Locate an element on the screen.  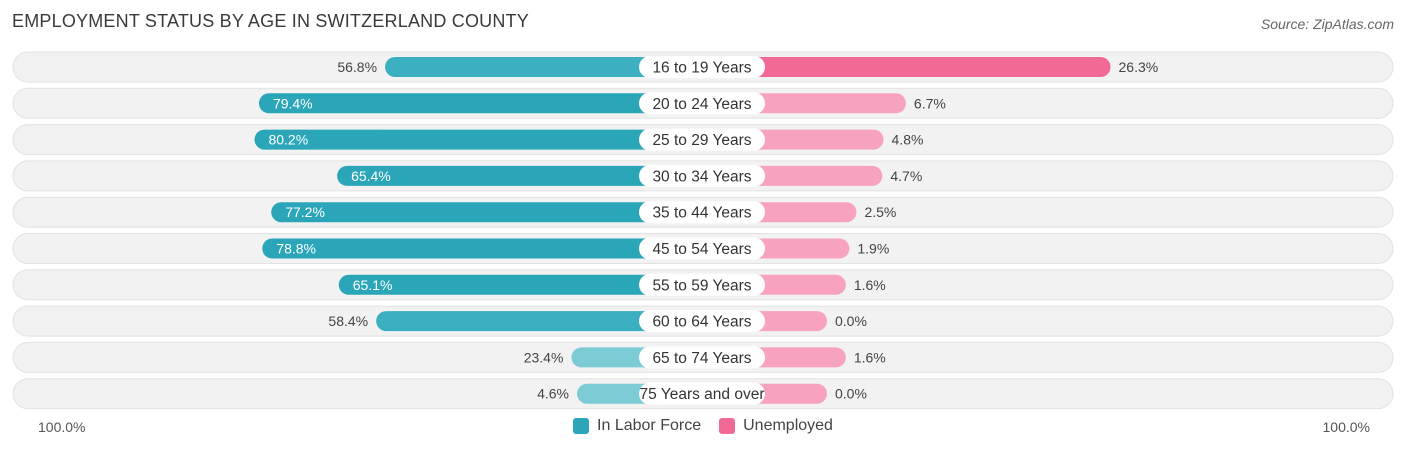
category-label: 55 to 59 Years is located at coordinates (701, 285).